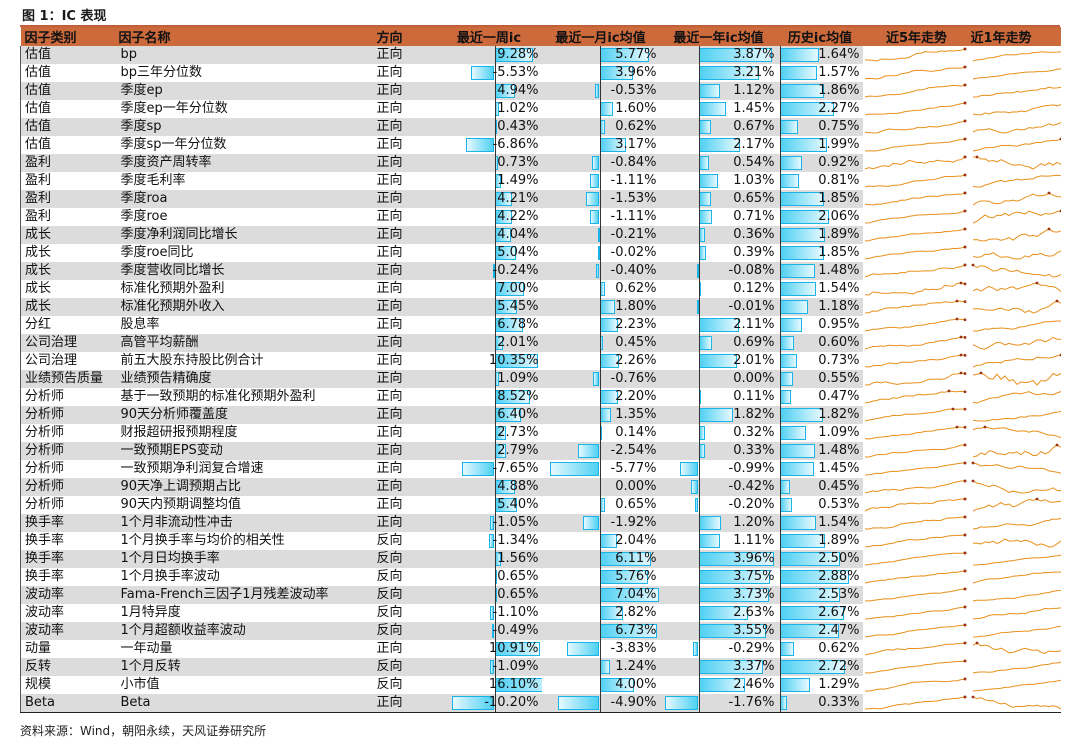 The height and width of the screenshot is (746, 1080). I want to click on ic-value: 1.80%, so click(636, 306).